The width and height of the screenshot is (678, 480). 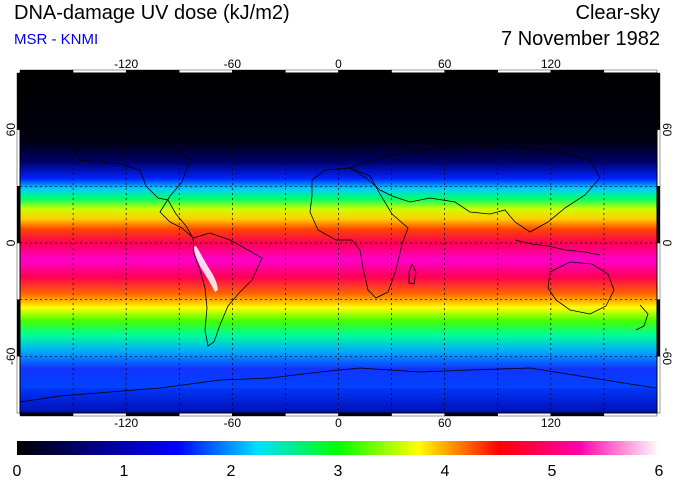 I want to click on lon-label-top: 0, so click(x=338, y=64).